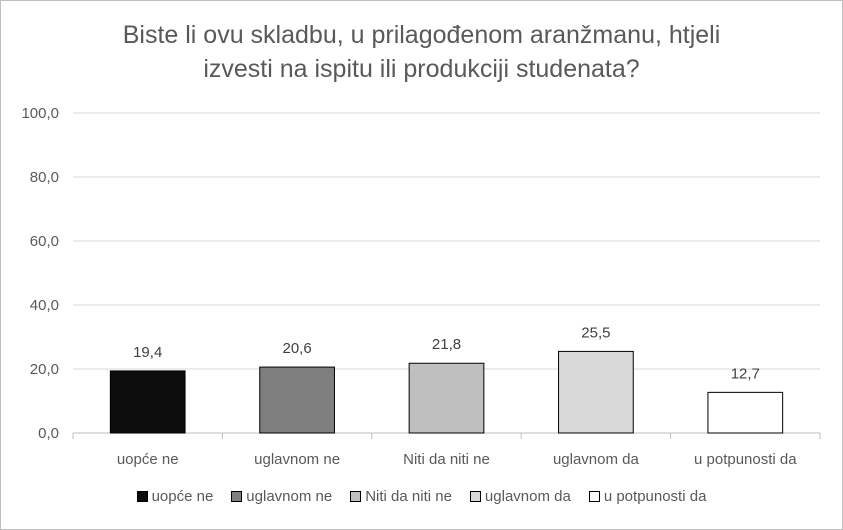  Describe the element at coordinates (596, 459) in the screenshot. I see `x-category-label: uglavnom da` at that location.